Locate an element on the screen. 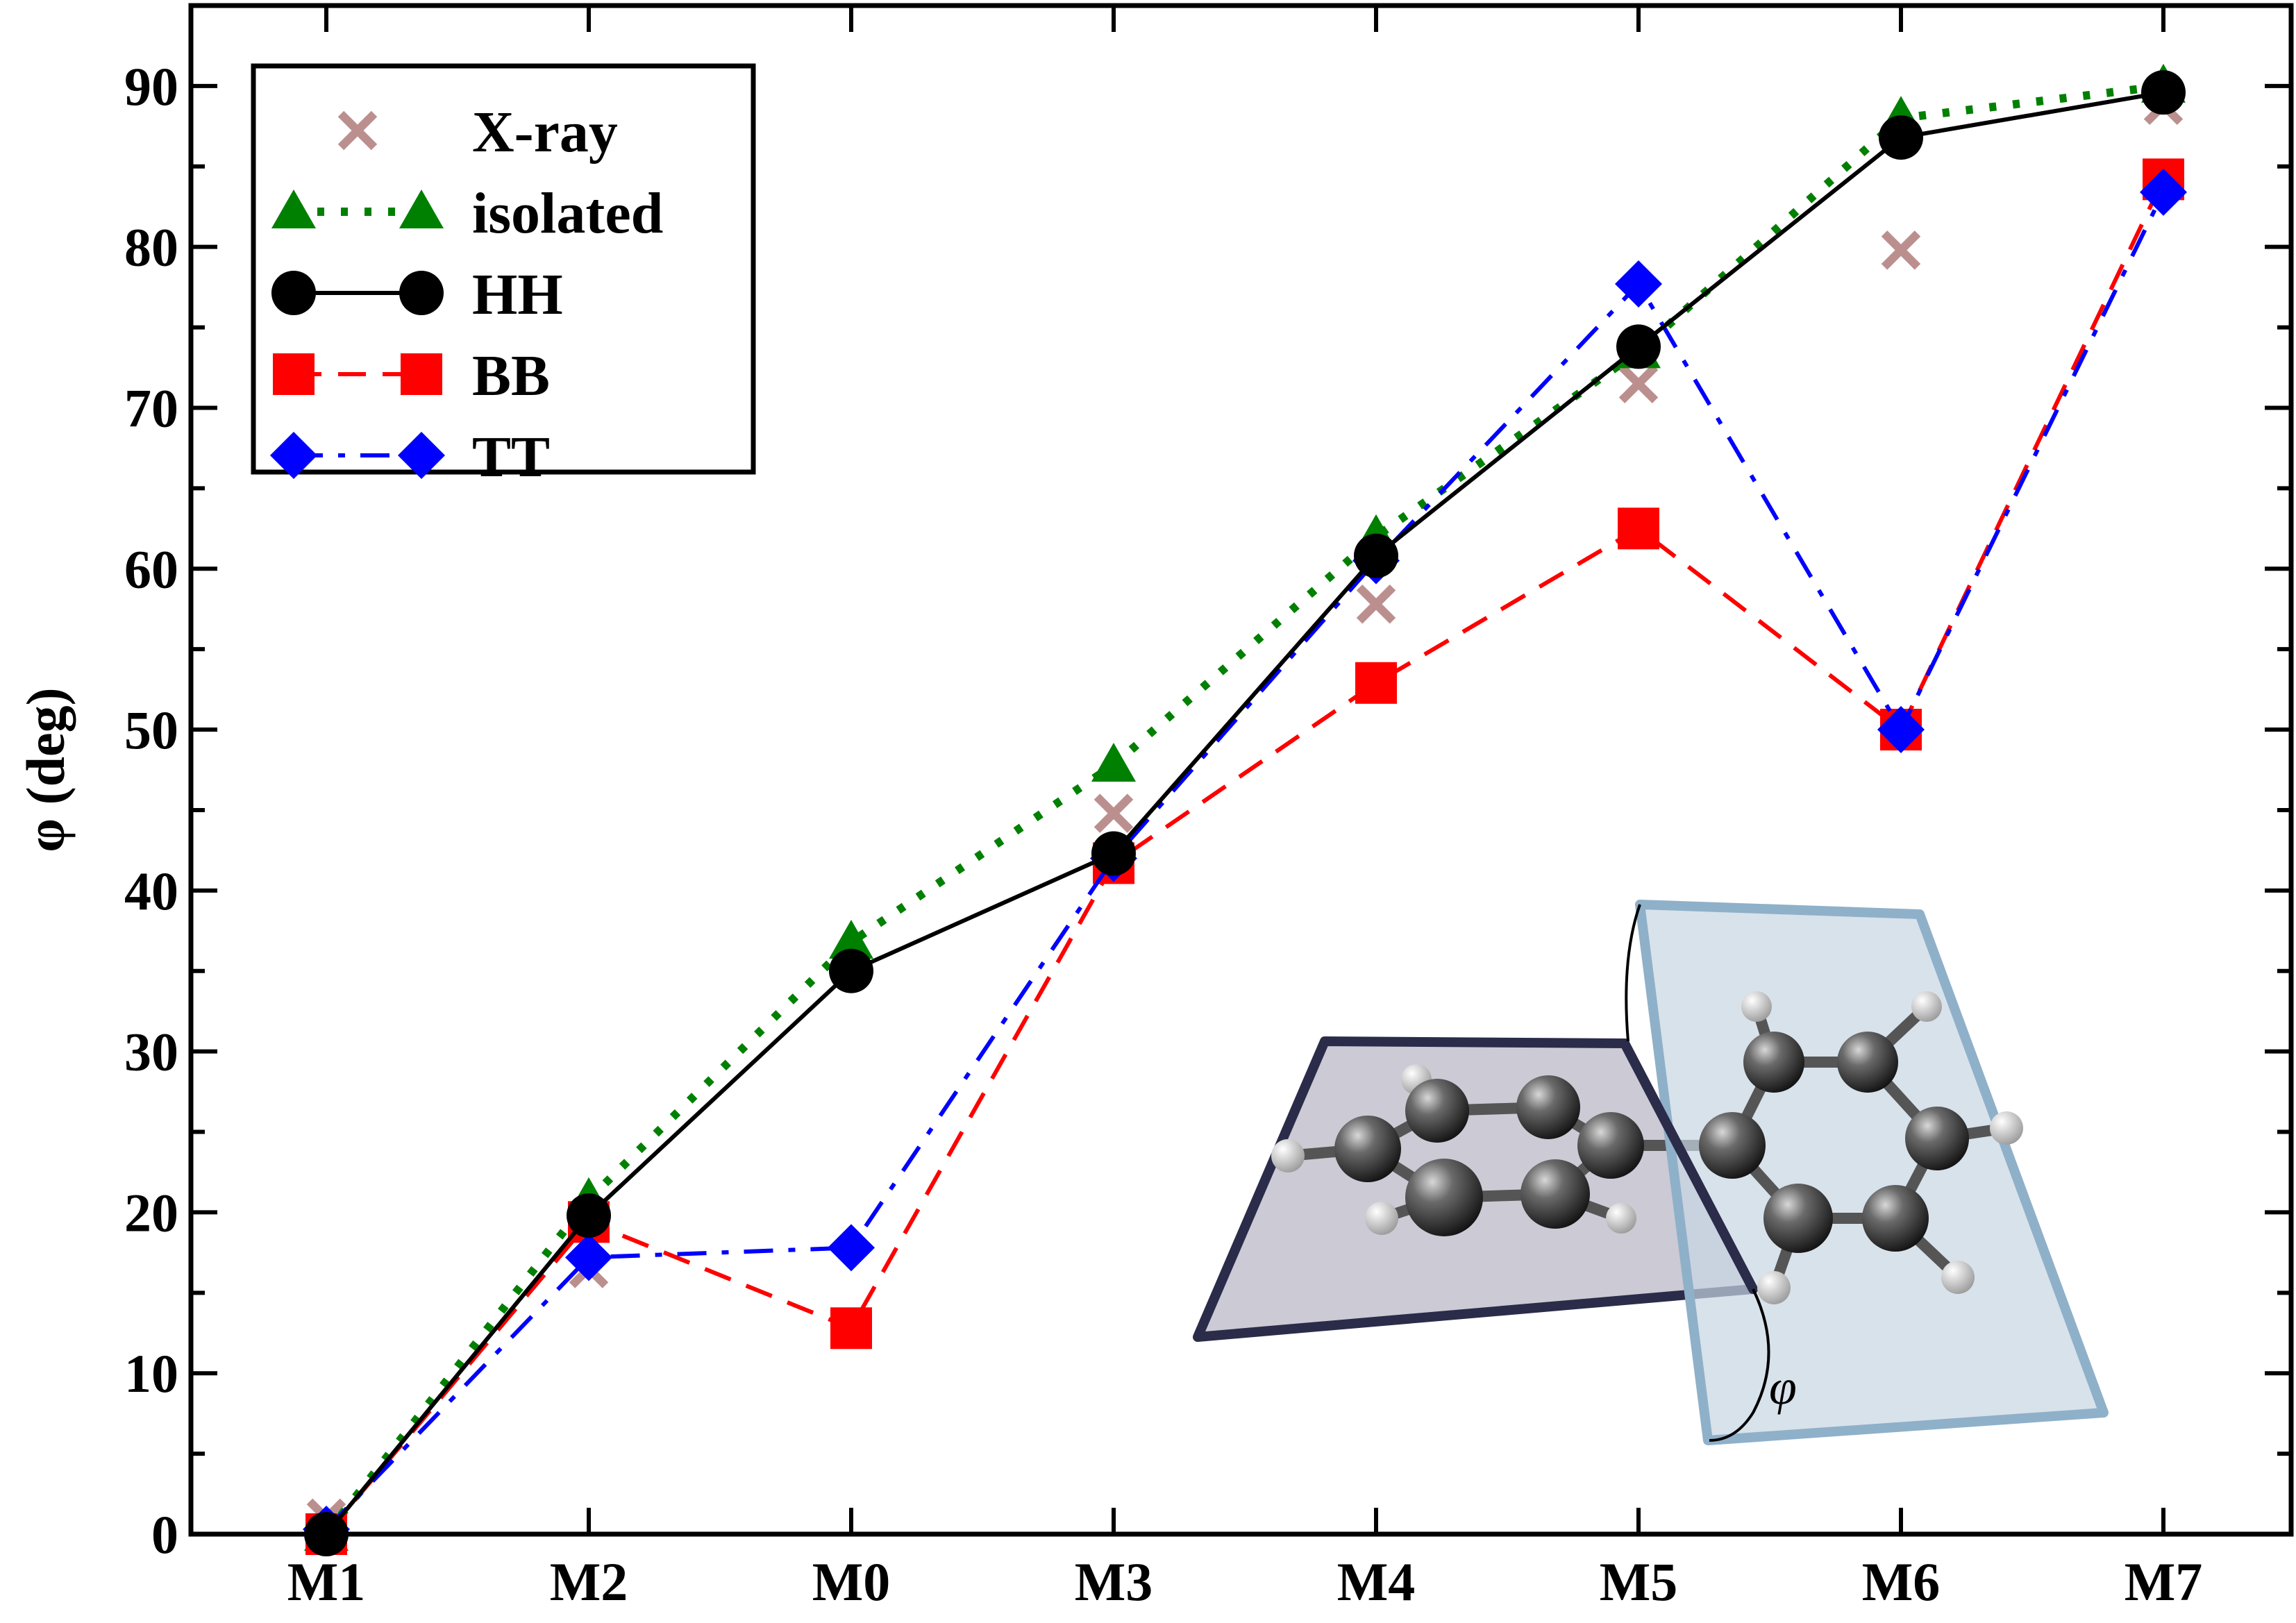 The height and width of the screenshot is (1623, 2296). legend-box is located at coordinates (503, 269).